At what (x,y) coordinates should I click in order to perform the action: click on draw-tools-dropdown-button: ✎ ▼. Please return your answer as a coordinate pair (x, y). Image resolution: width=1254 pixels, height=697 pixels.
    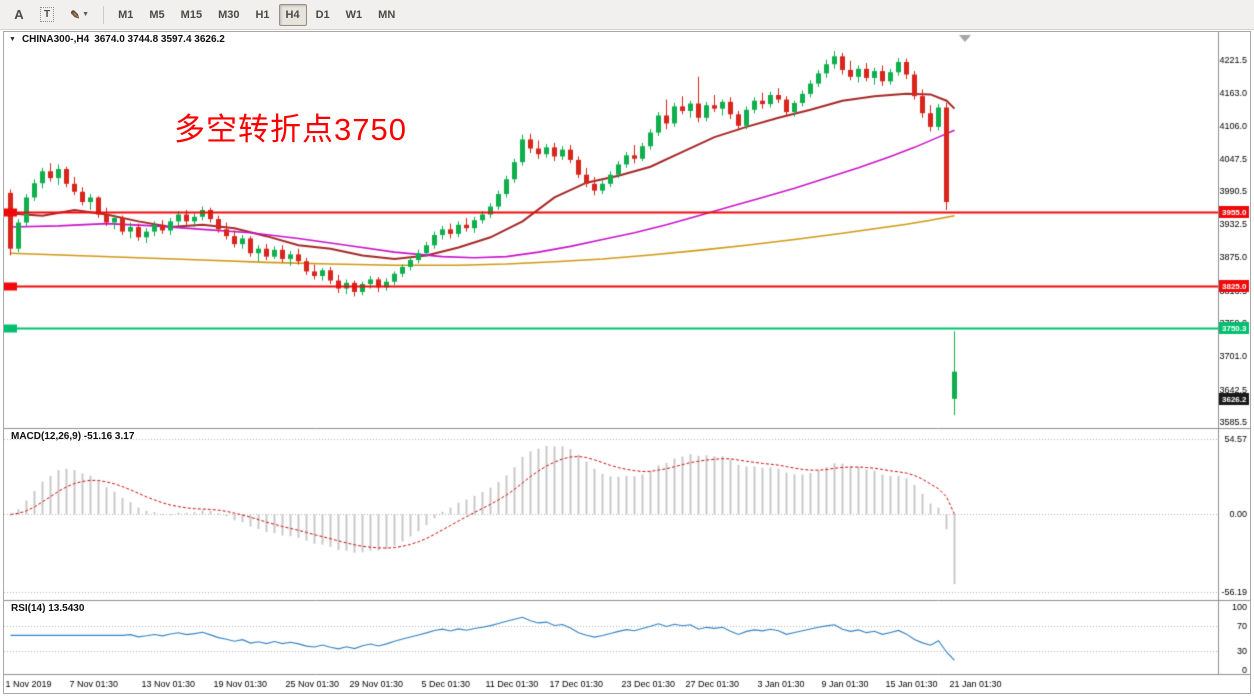
    Looking at the image, I should click on (79, 15).